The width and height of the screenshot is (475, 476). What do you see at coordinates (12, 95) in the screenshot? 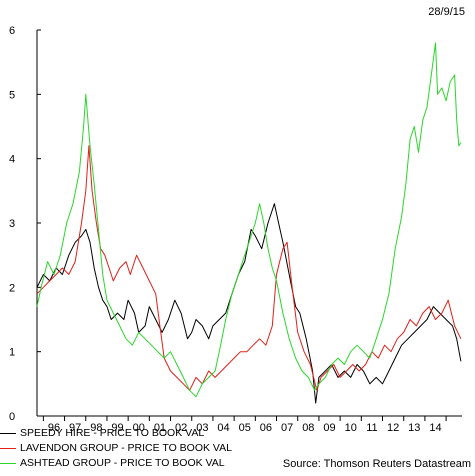
I see `y-tick-label: 5` at bounding box center [12, 95].